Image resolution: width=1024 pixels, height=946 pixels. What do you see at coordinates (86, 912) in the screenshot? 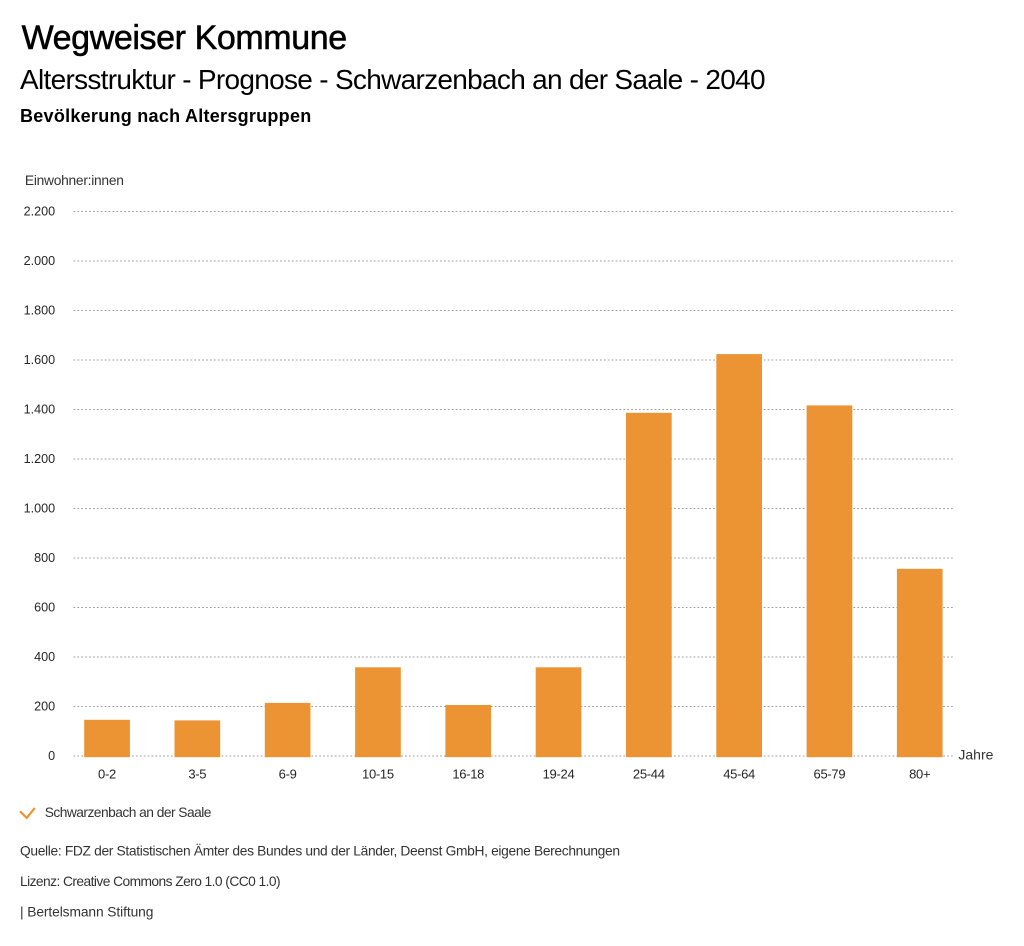
I see `svg-text: | Bertelsmann Stiftung` at bounding box center [86, 912].